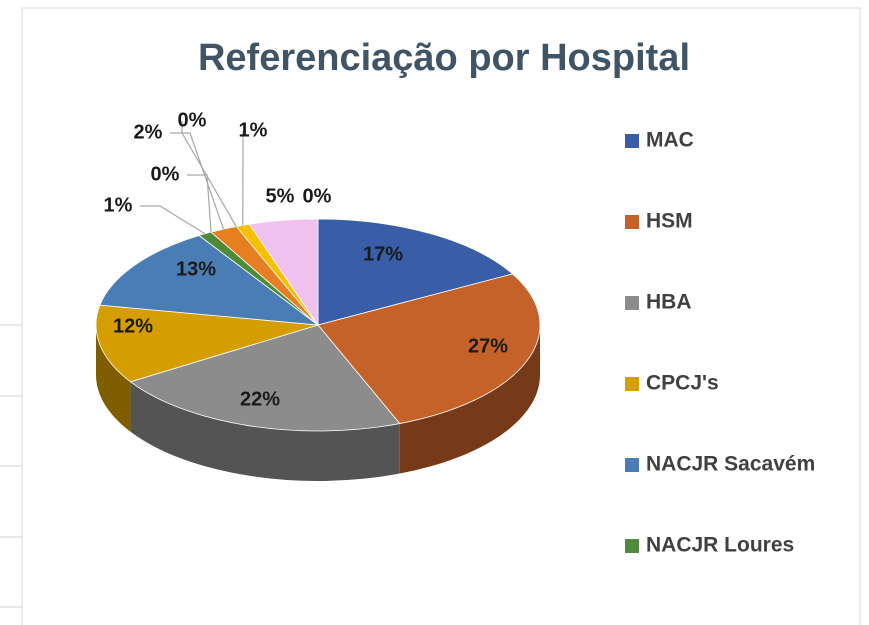  What do you see at coordinates (720, 545) in the screenshot?
I see `legend-label: NACJR Loures` at bounding box center [720, 545].